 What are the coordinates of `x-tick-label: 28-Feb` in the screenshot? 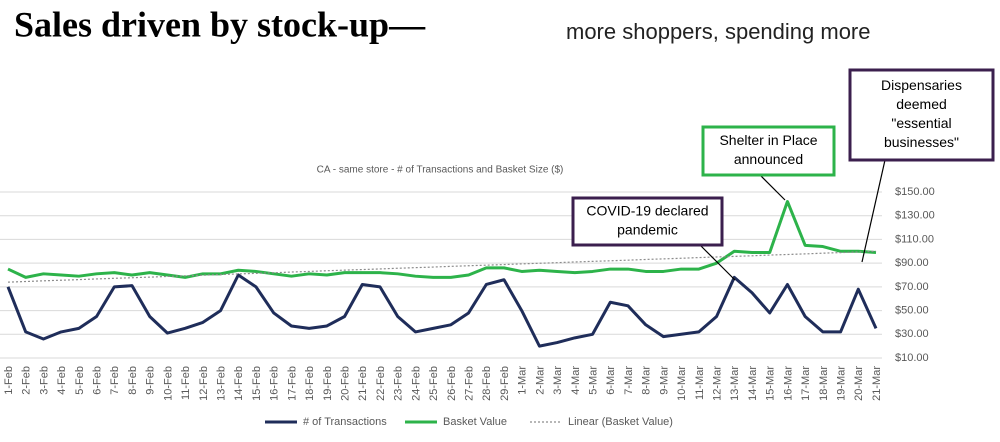 It's located at (487, 383).